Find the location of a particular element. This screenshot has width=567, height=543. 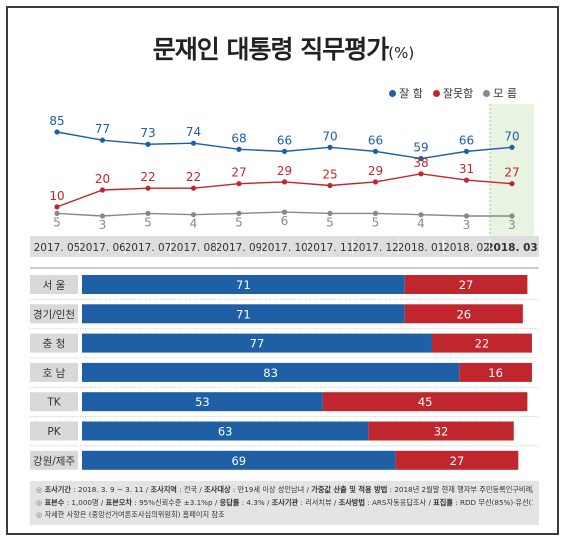

legend-dot-icon is located at coordinates (436, 93).